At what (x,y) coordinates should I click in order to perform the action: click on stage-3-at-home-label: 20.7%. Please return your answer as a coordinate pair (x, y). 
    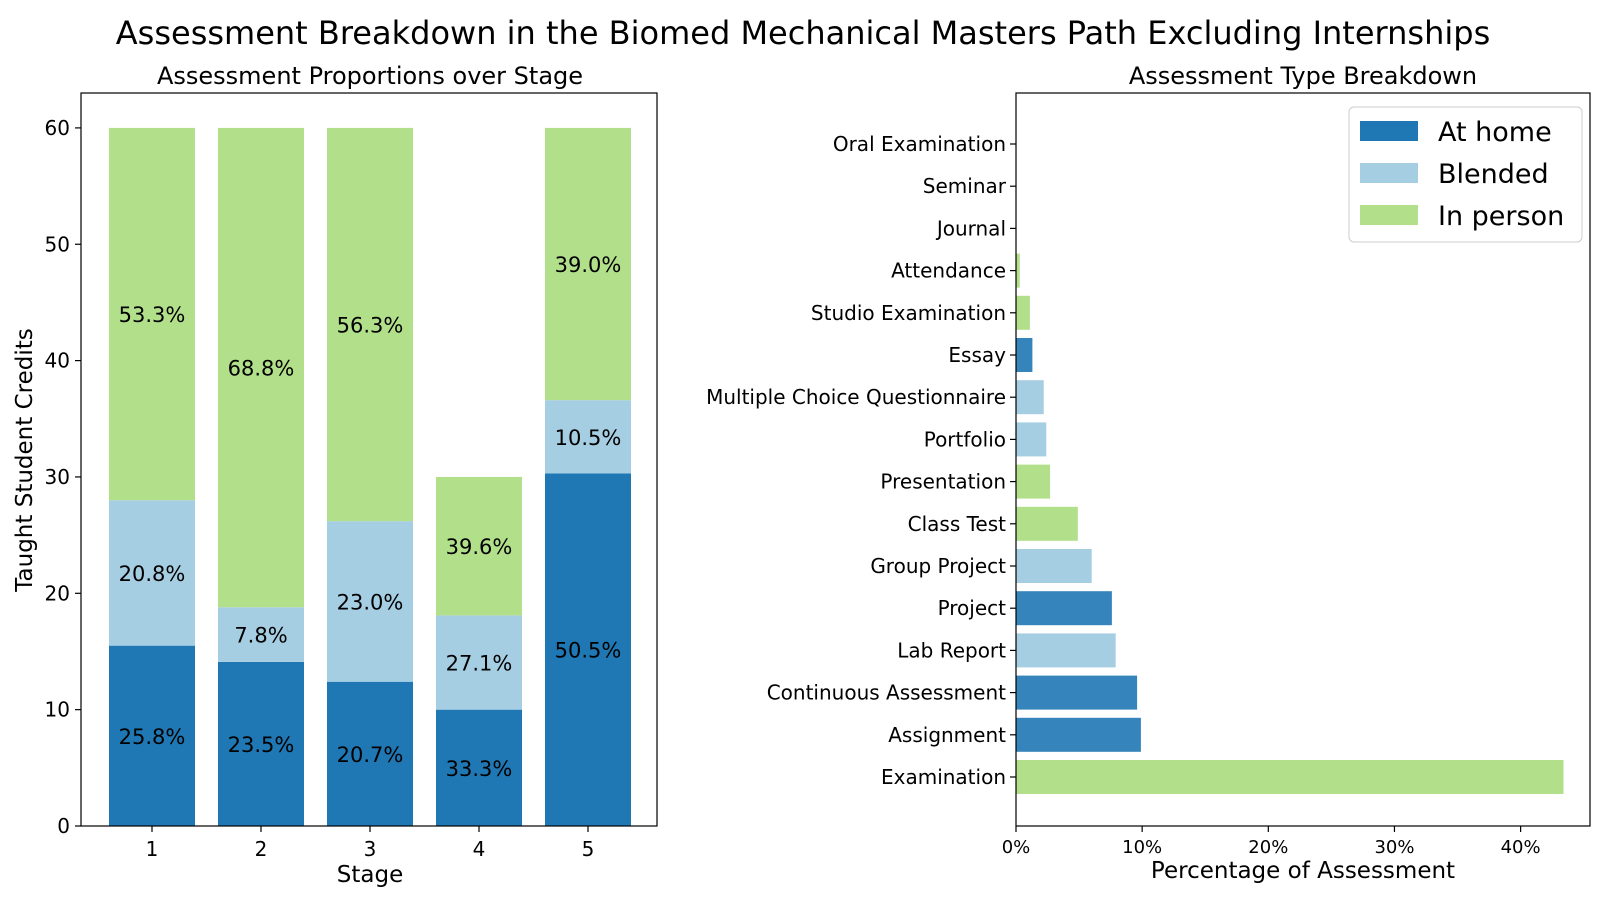
    Looking at the image, I should click on (370, 755).